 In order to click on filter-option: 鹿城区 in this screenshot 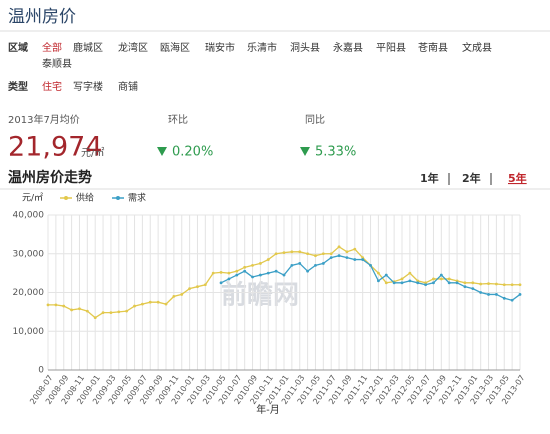, I will do `click(88, 47)`.